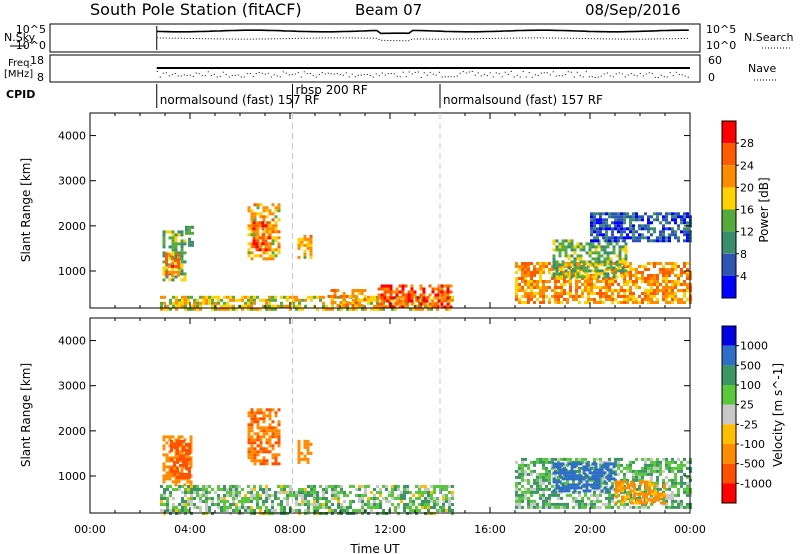 The image size is (800, 554). Describe the element at coordinates (743, 254) in the screenshot. I see `power-colorbar-tick-label: 8` at that location.